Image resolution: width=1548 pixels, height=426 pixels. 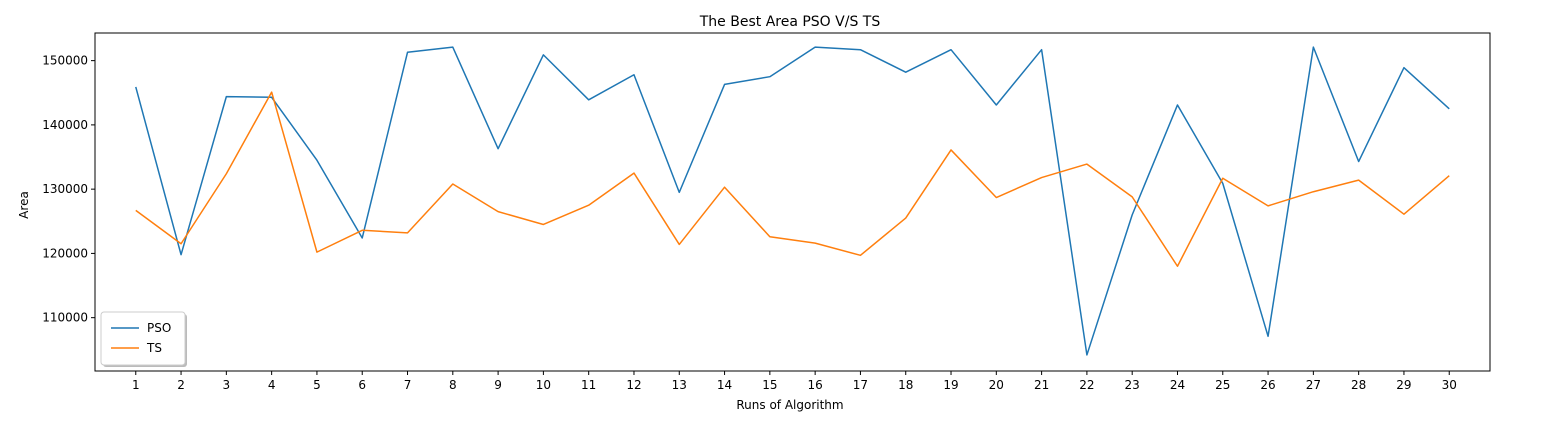 I want to click on x-tick-label: 26, so click(x=1267, y=385).